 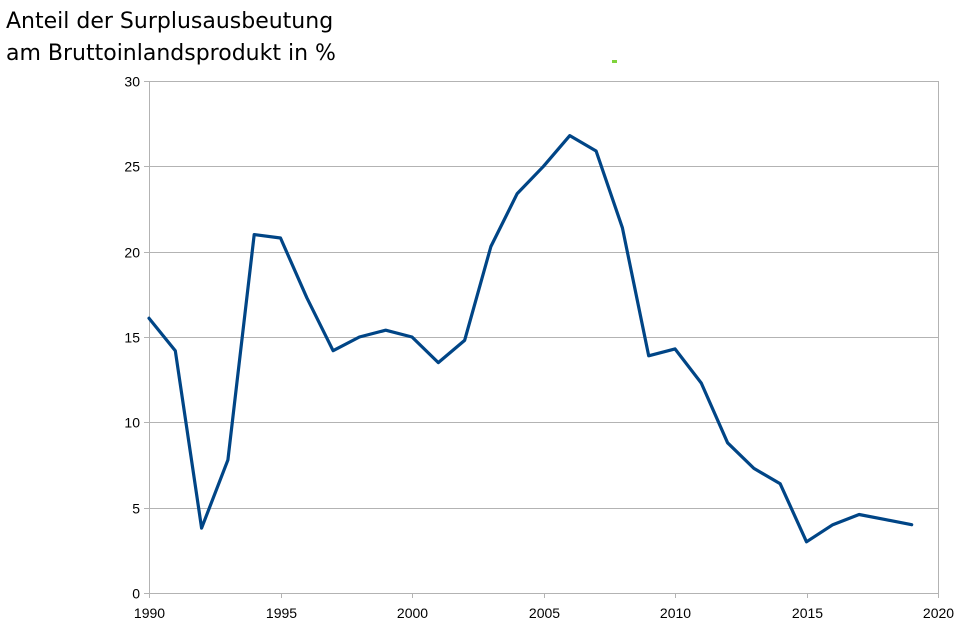 I want to click on x-tick-labels: 1990 1995 2000 2005 2010 2015 2020, so click(x=544, y=613).